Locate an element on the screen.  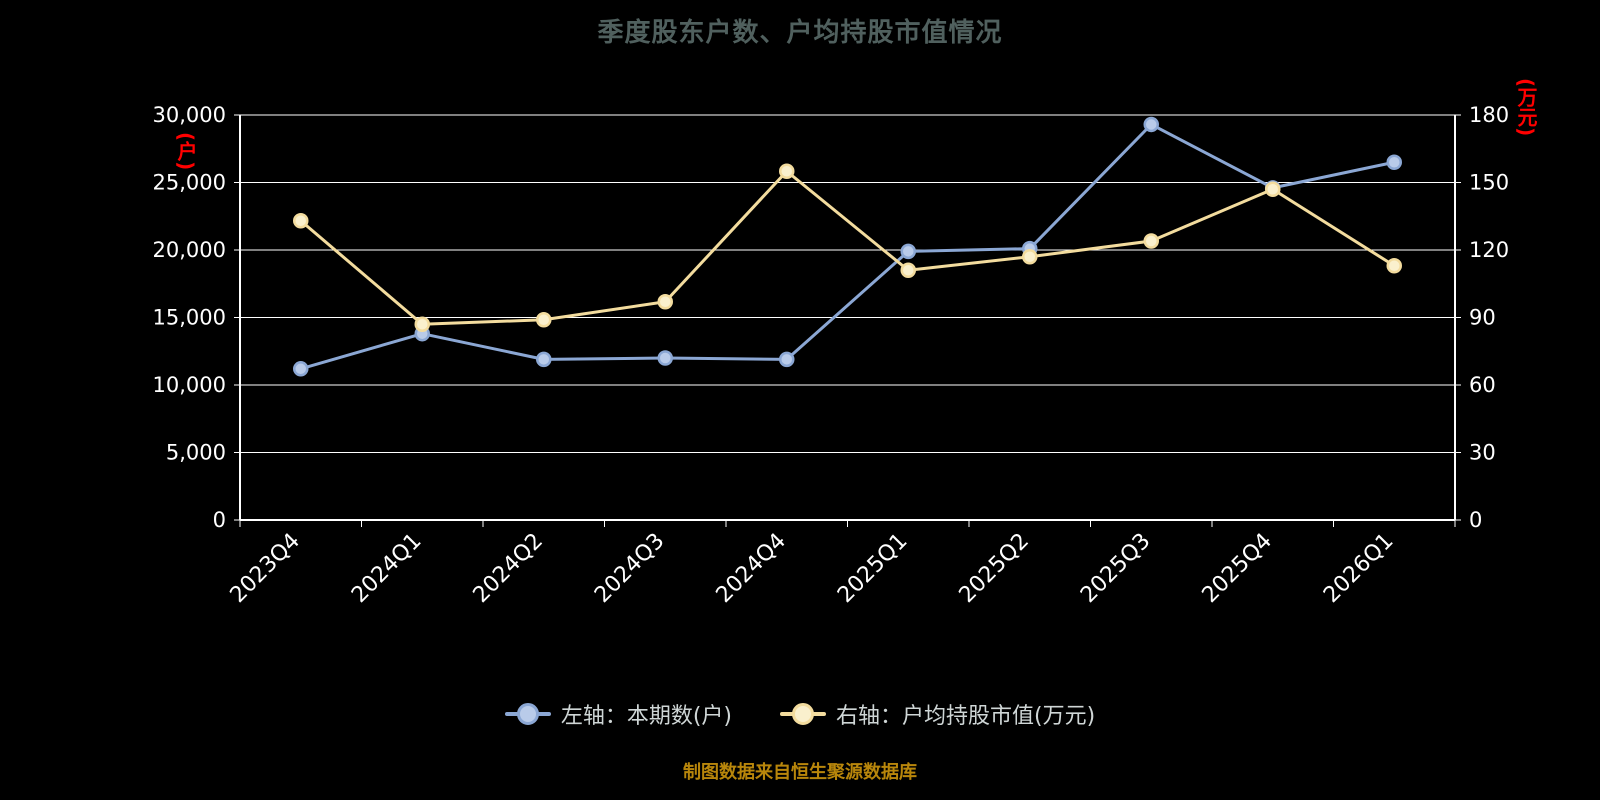
x-axis-category-label: 2024Q1 is located at coordinates (386, 568).